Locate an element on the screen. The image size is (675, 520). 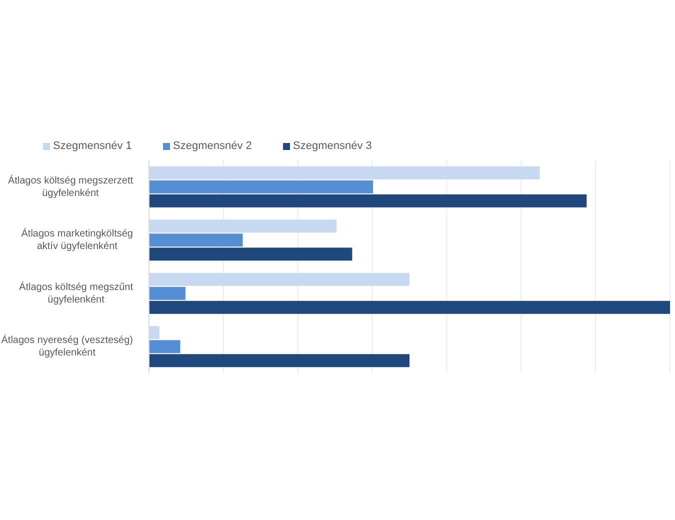
legend-label: Szegmensnév 1 is located at coordinates (92, 146).